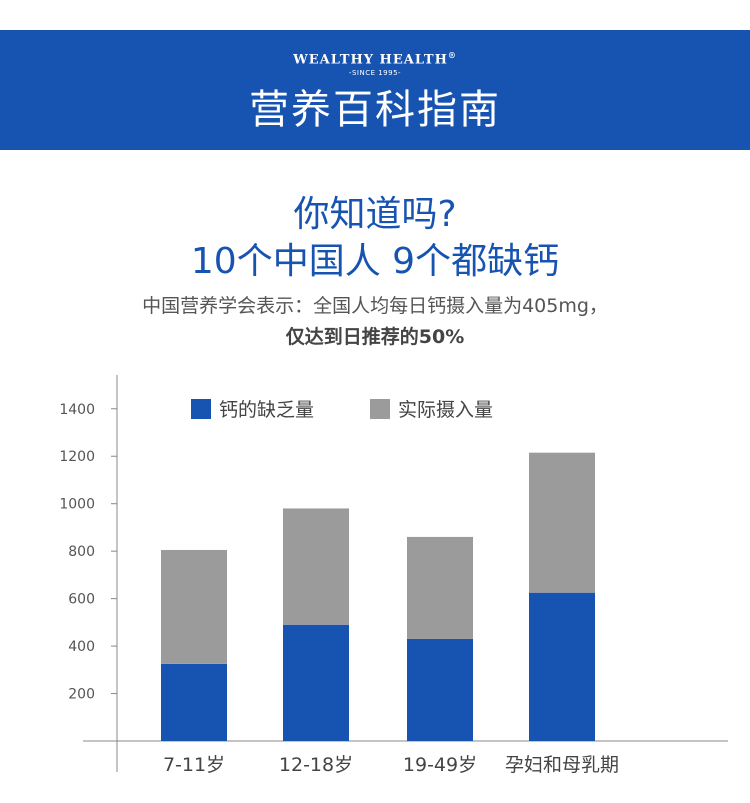 The height and width of the screenshot is (803, 750). Describe the element at coordinates (77, 505) in the screenshot. I see `y-tick-label: 1000` at that location.